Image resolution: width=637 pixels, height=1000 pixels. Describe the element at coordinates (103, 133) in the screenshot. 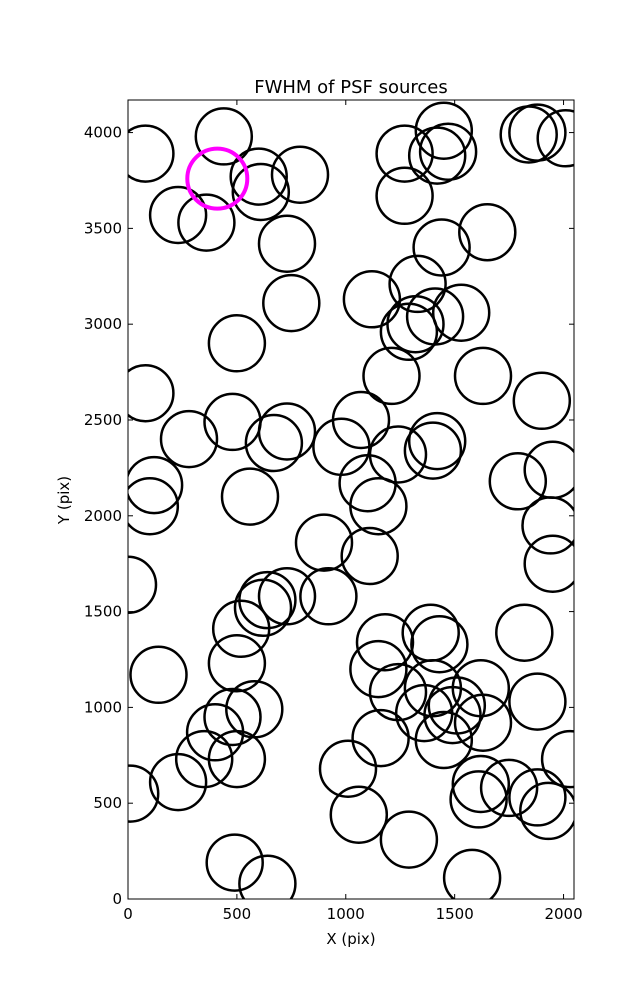

I see `y-tick-label: 4000` at that location.